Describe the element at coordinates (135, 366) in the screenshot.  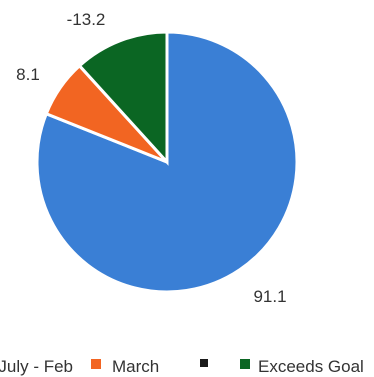
I see `legend-label-march: March` at that location.